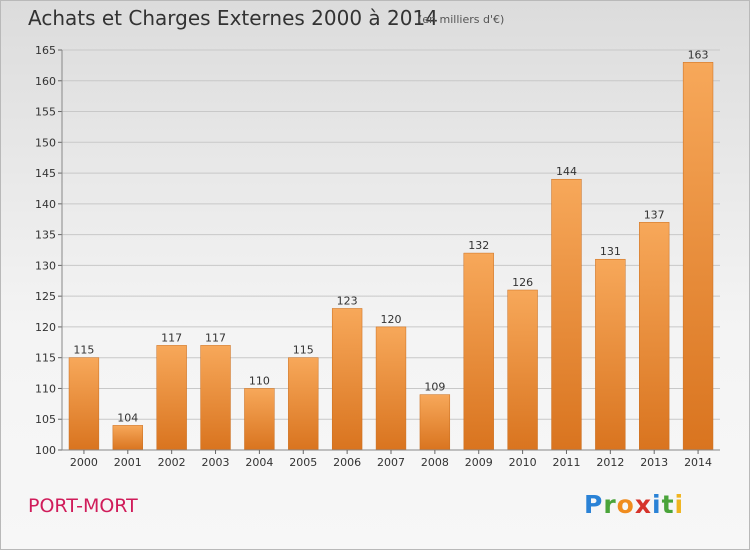  Describe the element at coordinates (259, 419) in the screenshot. I see `bar-2004` at that location.